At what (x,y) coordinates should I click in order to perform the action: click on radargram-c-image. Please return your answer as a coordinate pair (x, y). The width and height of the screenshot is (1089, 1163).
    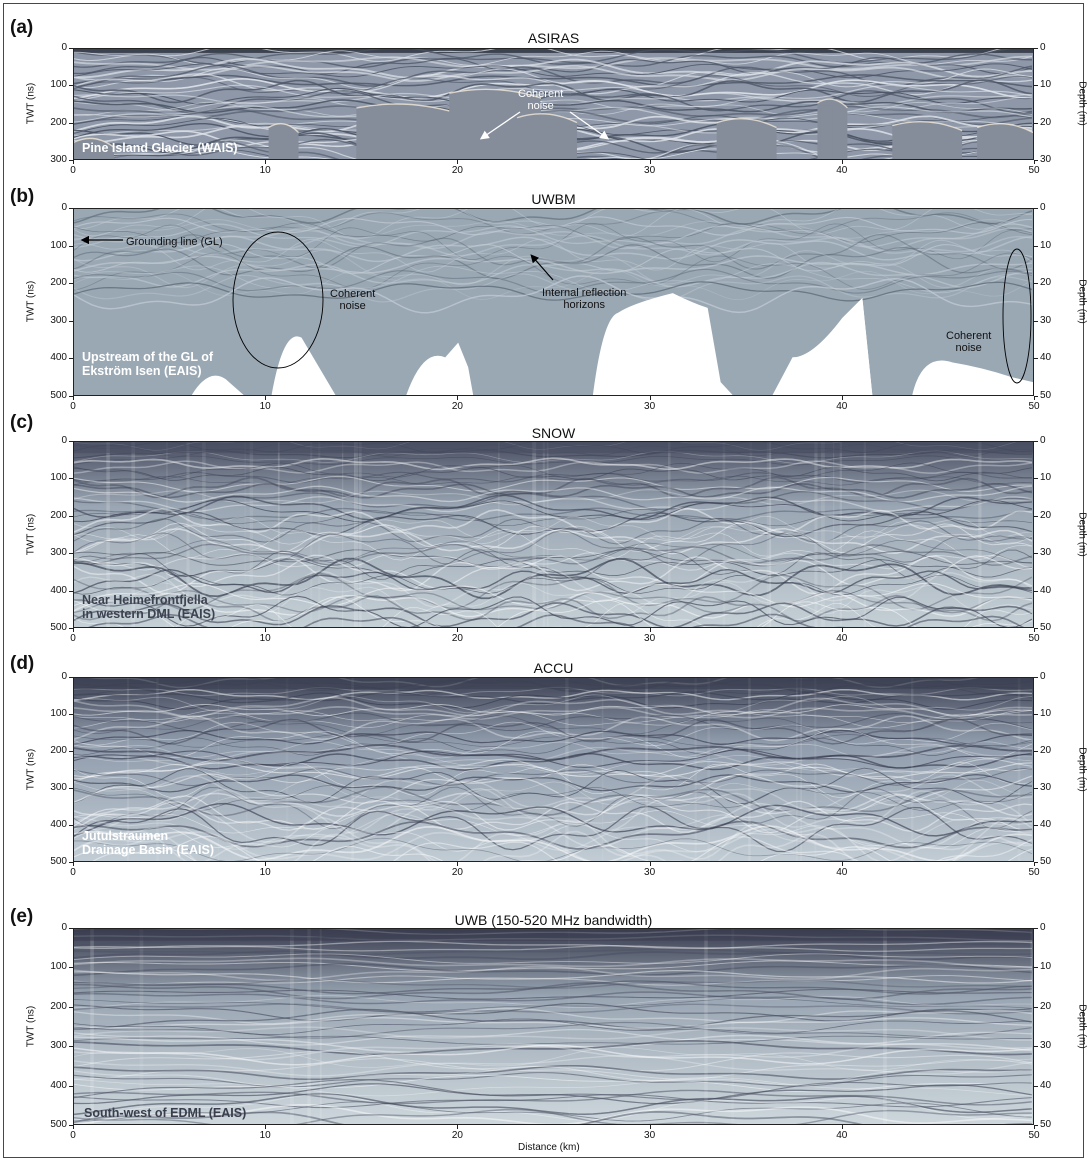
    Looking at the image, I should click on (553, 534).